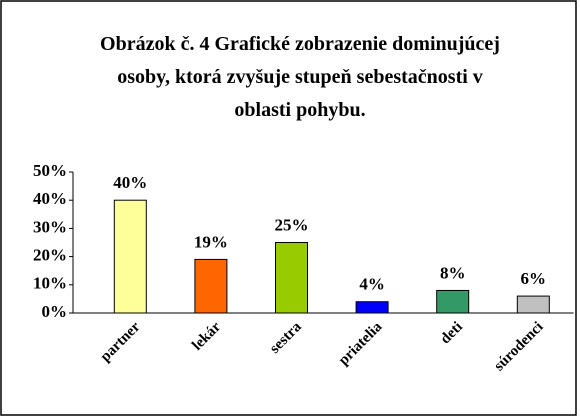 This screenshot has height=419, width=580. What do you see at coordinates (372, 284) in the screenshot?
I see `data-label: 4%` at bounding box center [372, 284].